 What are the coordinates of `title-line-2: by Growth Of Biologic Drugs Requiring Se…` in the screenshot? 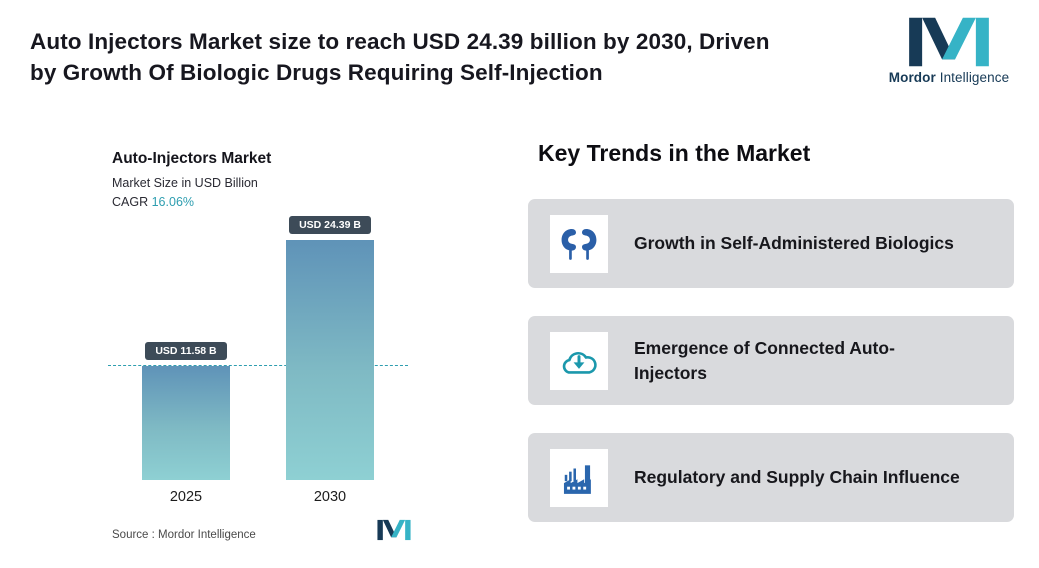 It's located at (316, 73).